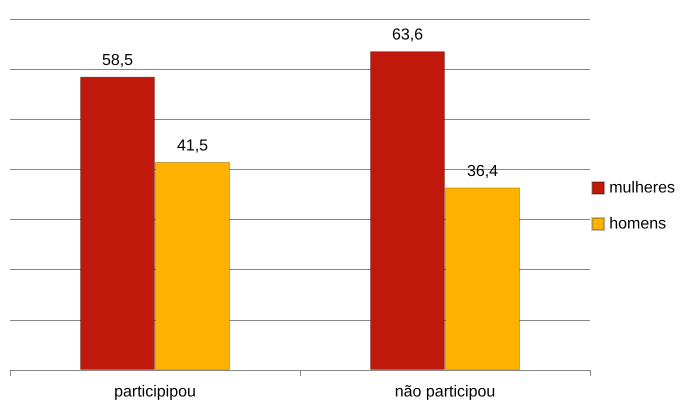  Describe the element at coordinates (408, 35) in the screenshot. I see `data-label: 63,6` at that location.